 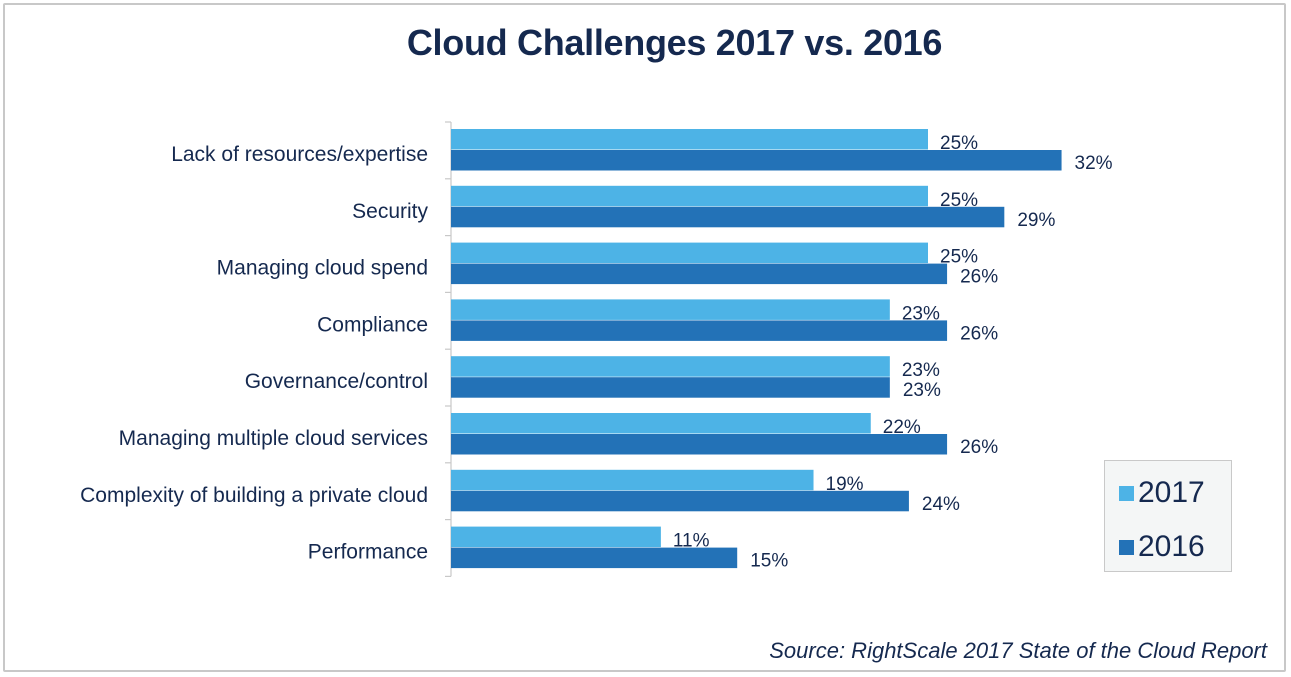 I want to click on data-label-2016: 15%, so click(x=769, y=561).